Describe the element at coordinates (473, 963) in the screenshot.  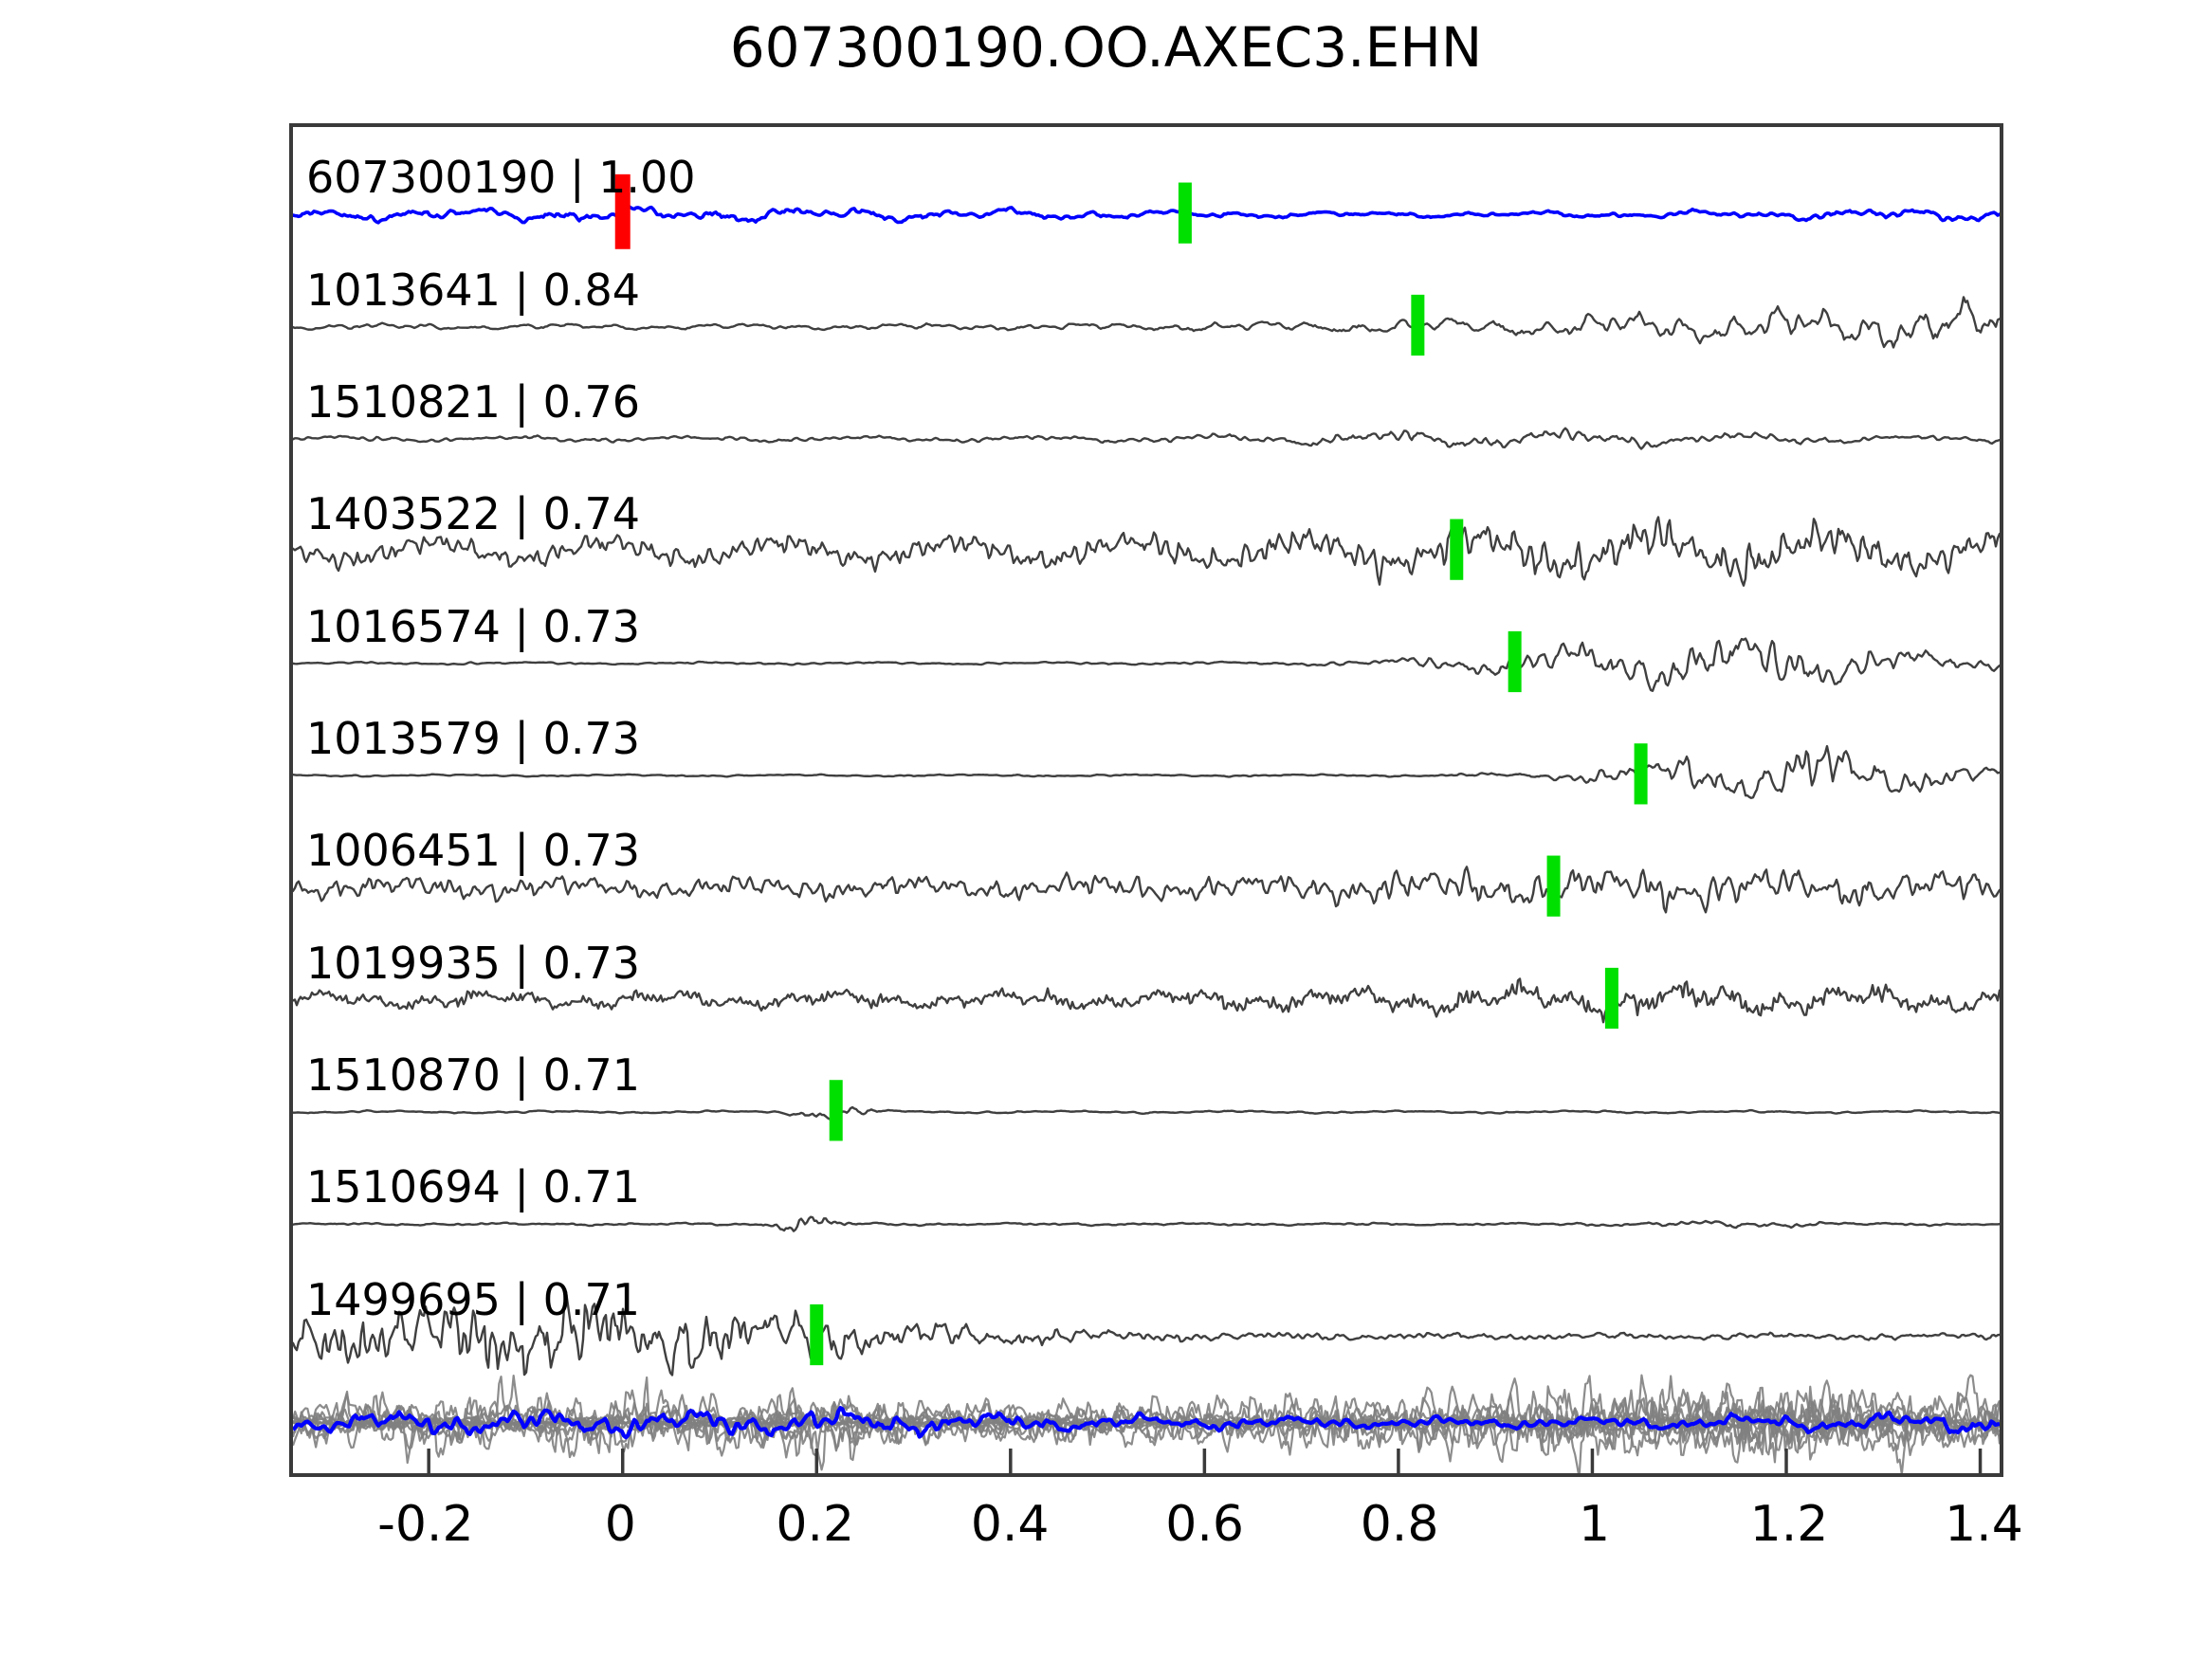
I see `trace-label: 1019935 | 0.73` at that location.